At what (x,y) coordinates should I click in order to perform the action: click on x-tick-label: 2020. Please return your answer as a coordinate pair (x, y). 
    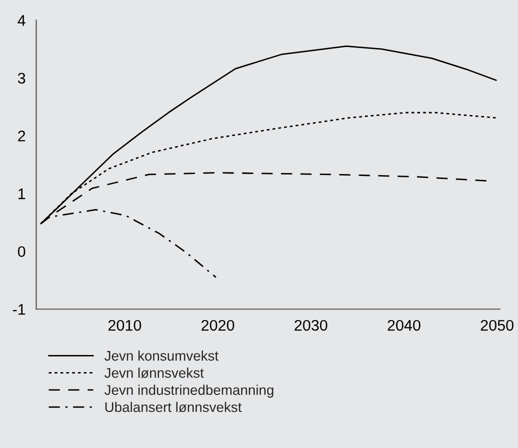
    Looking at the image, I should click on (218, 325).